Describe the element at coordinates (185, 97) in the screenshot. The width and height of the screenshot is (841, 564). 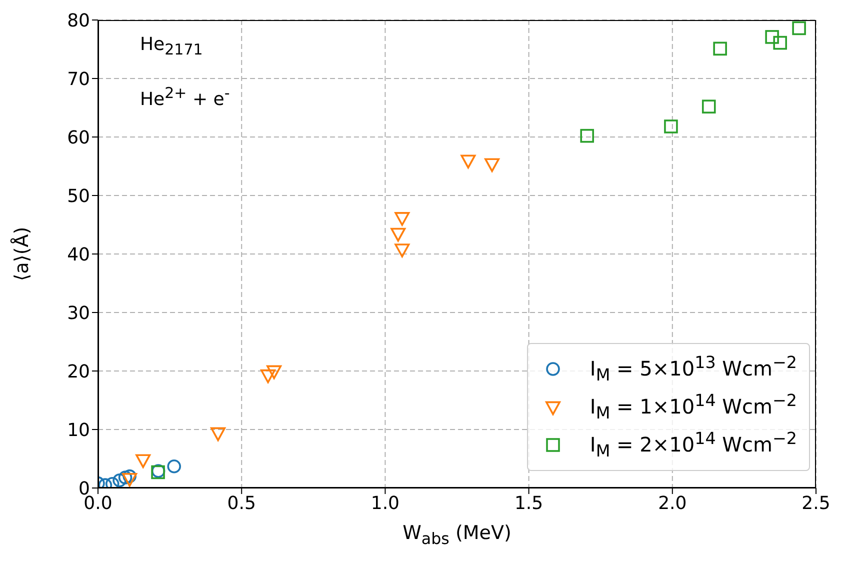
I see `annotation: He$^{2+}$ + e$^{-}$` at that location.